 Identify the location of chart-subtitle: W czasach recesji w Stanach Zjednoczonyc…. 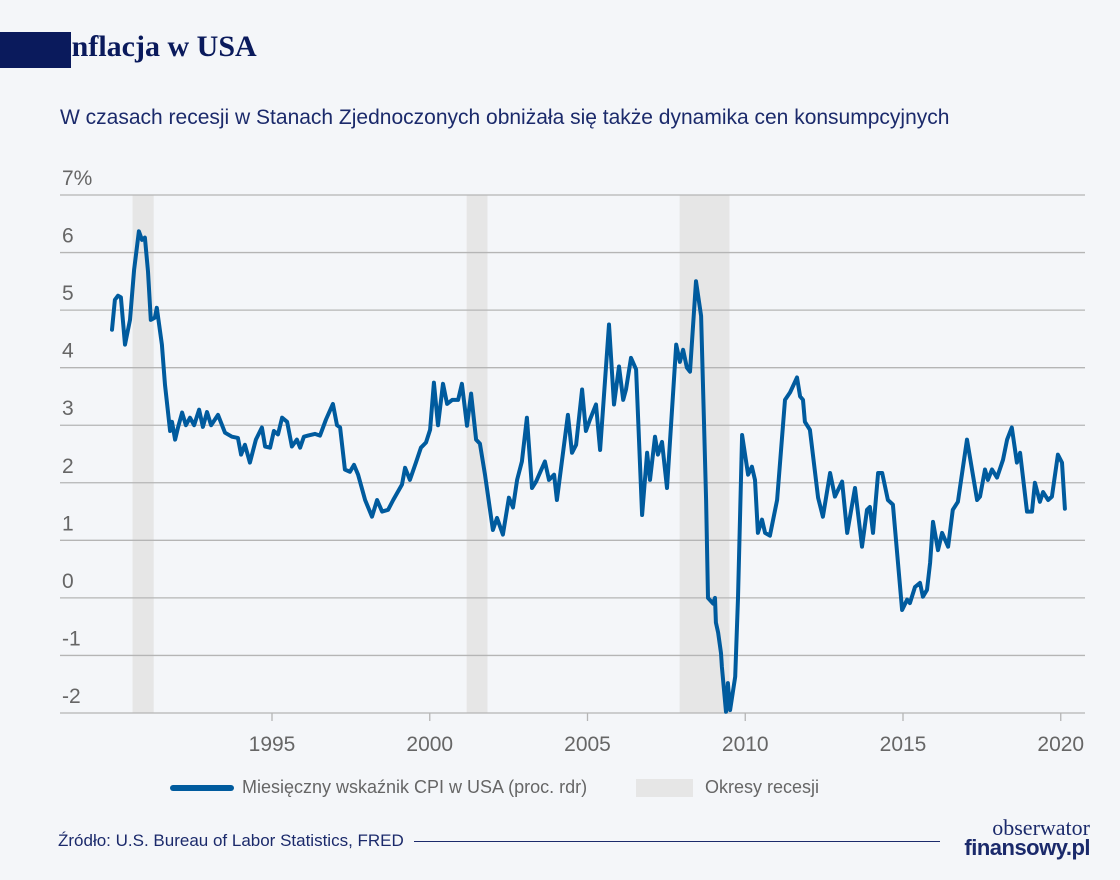
(505, 117).